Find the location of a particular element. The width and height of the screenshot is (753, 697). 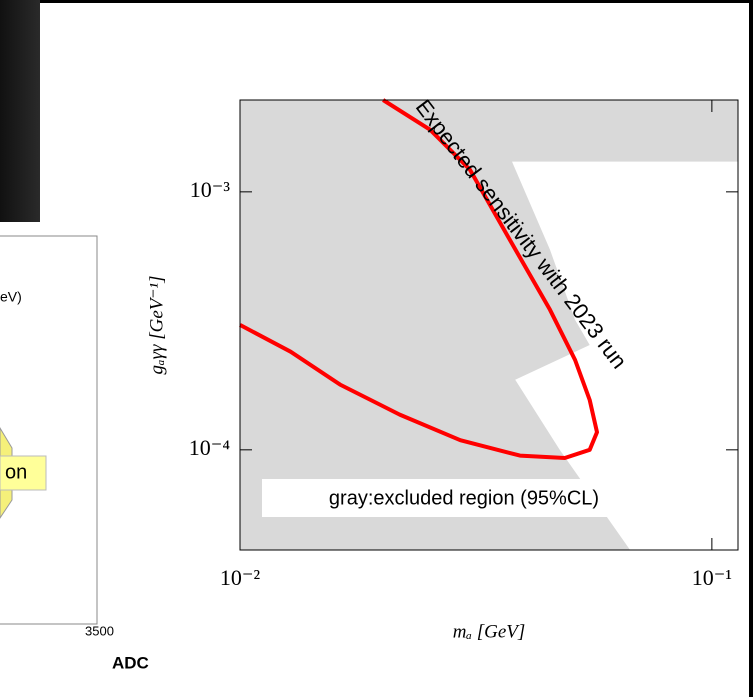

x-tick-label: 10⁻¹ is located at coordinates (712, 577).